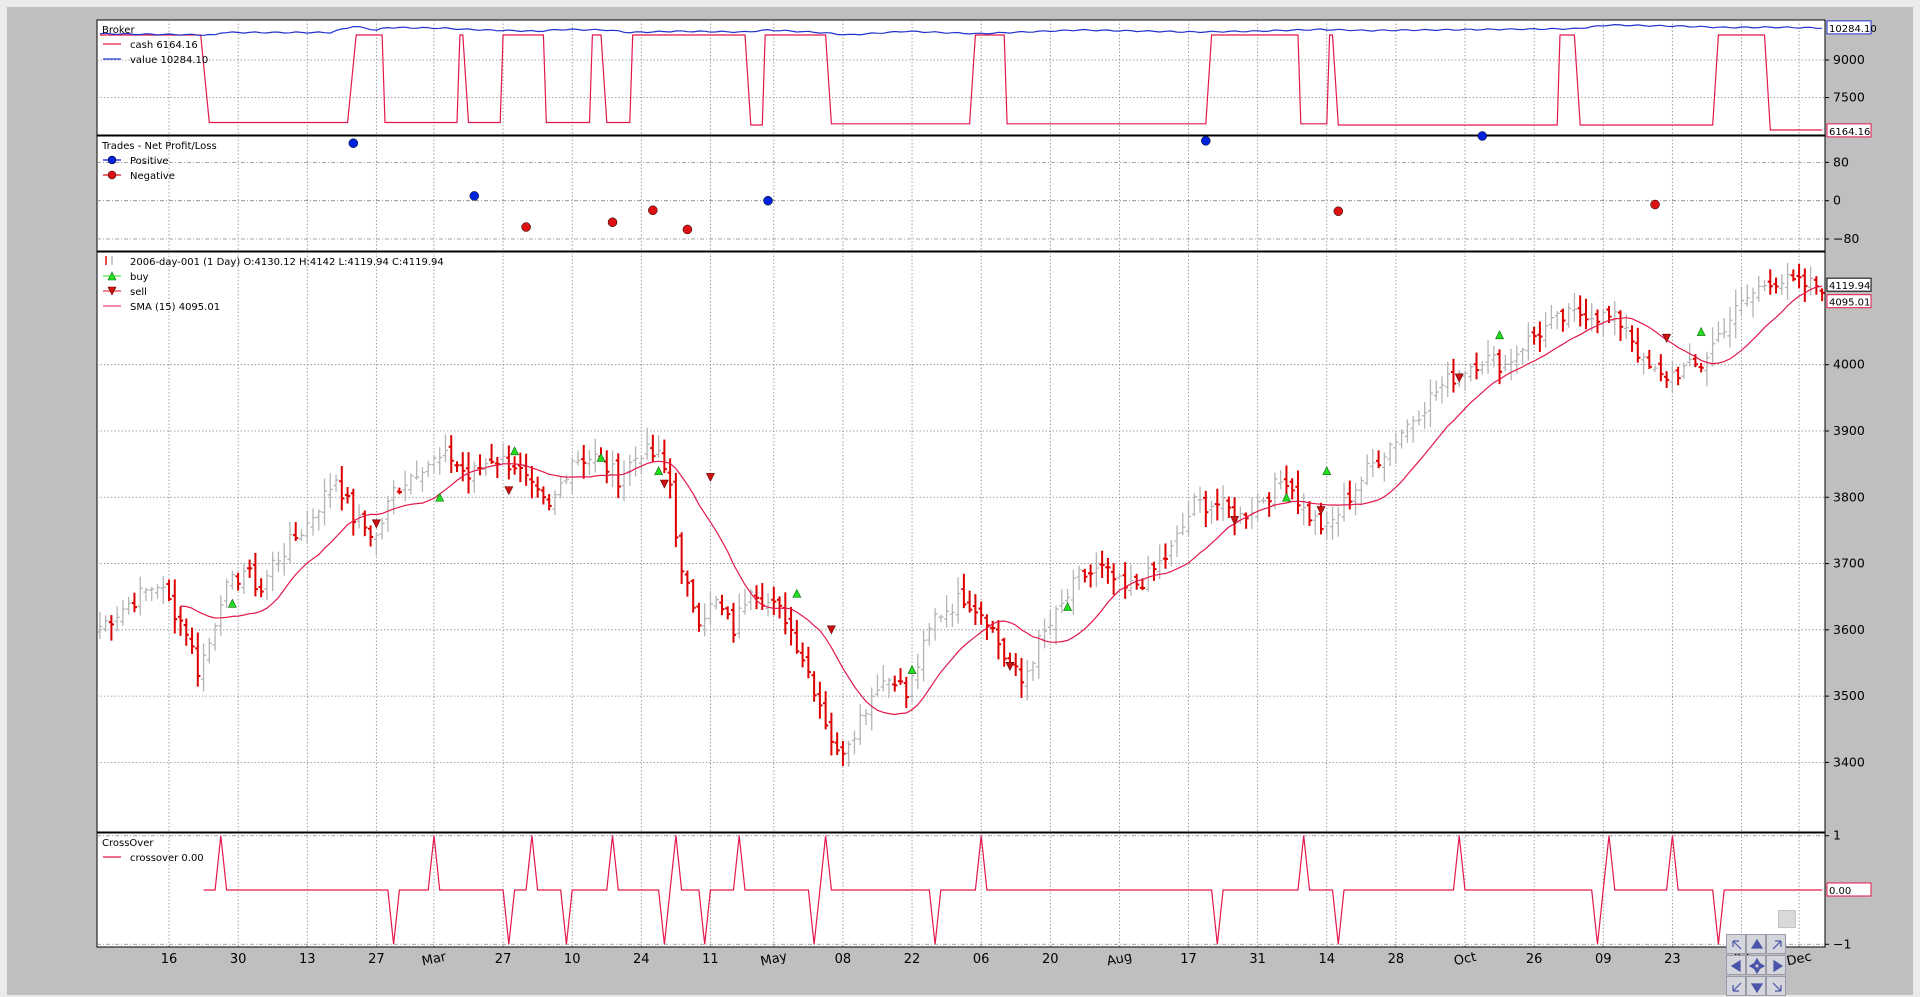 The image size is (1920, 997). I want to click on y-tick-label: 7500, so click(1849, 97).